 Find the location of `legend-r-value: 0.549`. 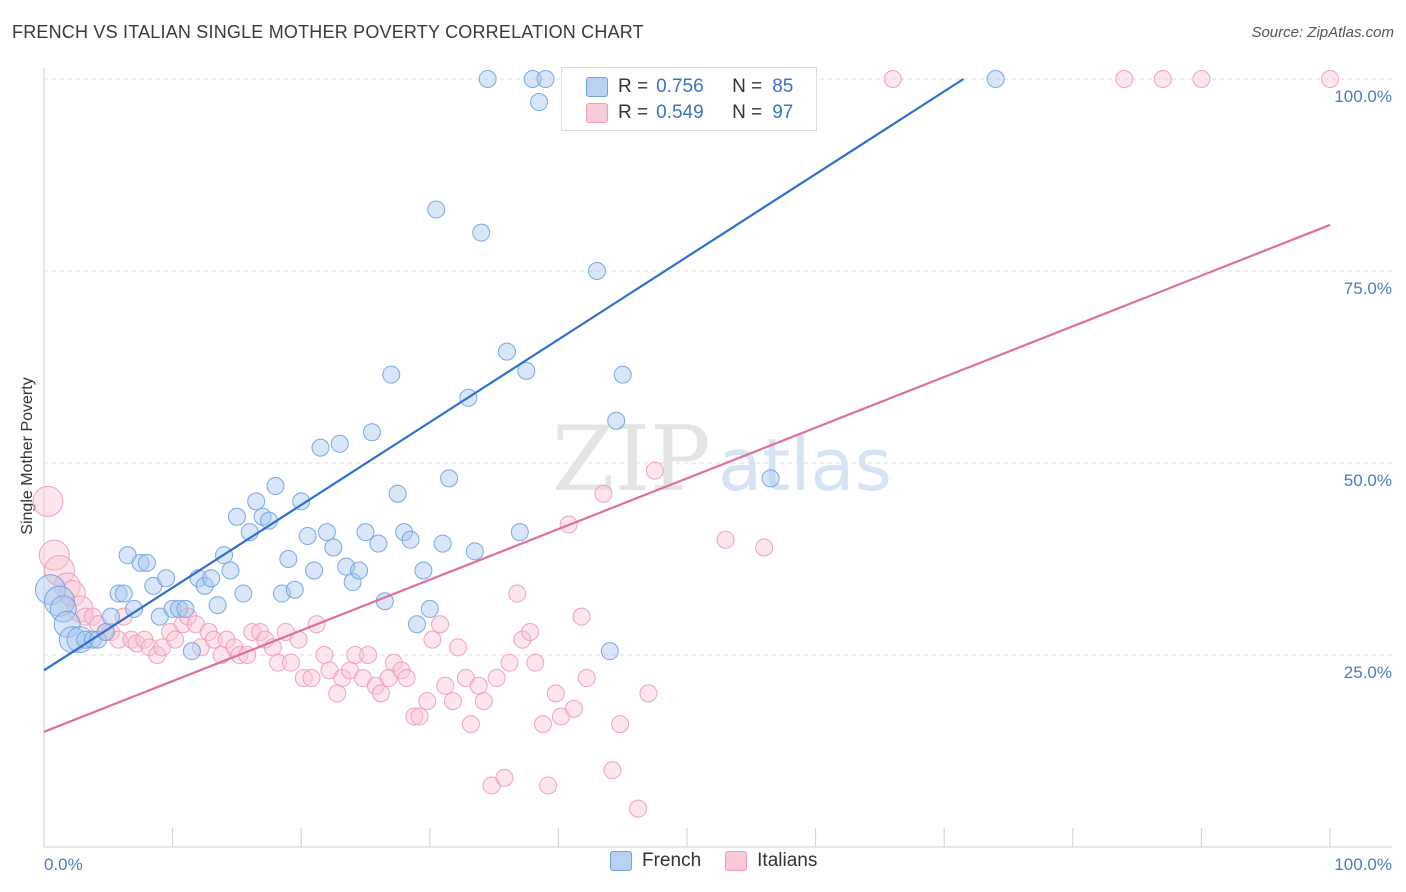

legend-r-value: 0.549 is located at coordinates (680, 112).